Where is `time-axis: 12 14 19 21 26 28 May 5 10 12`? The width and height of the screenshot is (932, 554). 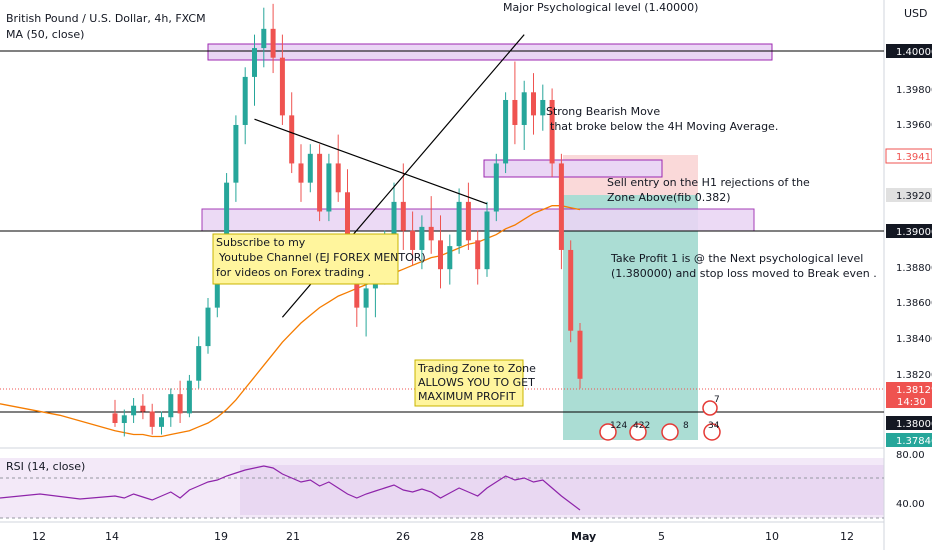
time-axis: 12 14 19 21 26 28 May 5 10 12 is located at coordinates (443, 536).